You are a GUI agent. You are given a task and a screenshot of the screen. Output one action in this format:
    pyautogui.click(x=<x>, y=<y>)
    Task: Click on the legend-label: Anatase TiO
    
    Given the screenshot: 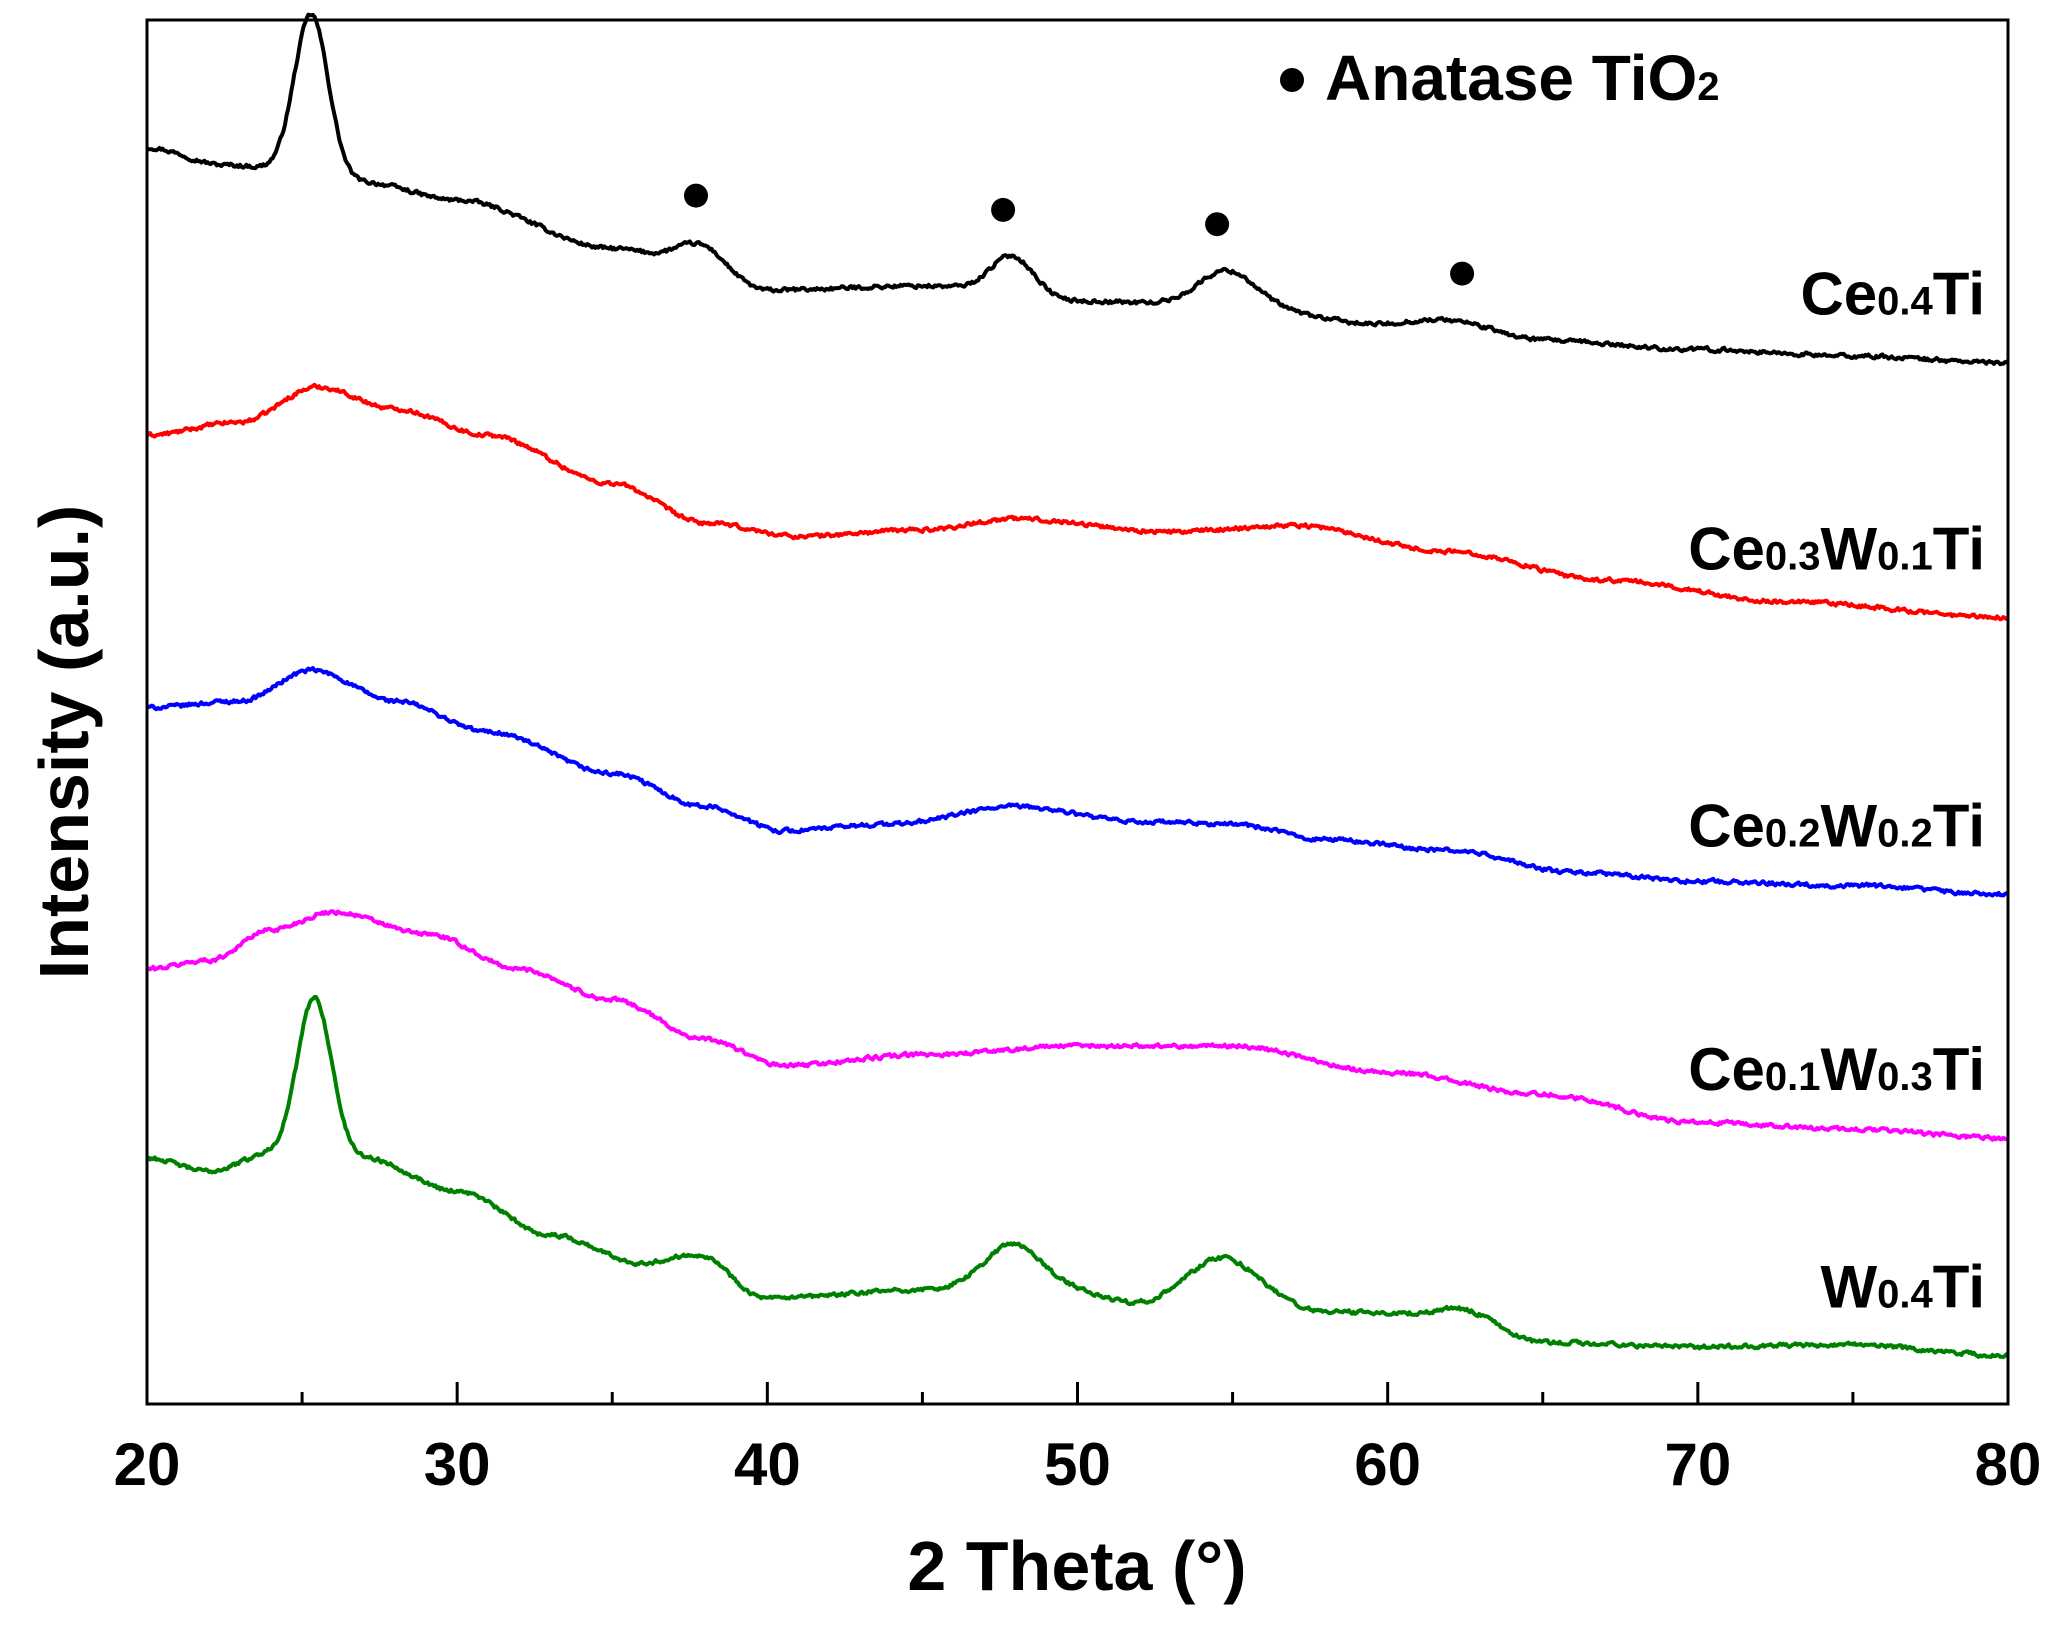 What is the action you would take?
    pyautogui.click(x=1511, y=78)
    